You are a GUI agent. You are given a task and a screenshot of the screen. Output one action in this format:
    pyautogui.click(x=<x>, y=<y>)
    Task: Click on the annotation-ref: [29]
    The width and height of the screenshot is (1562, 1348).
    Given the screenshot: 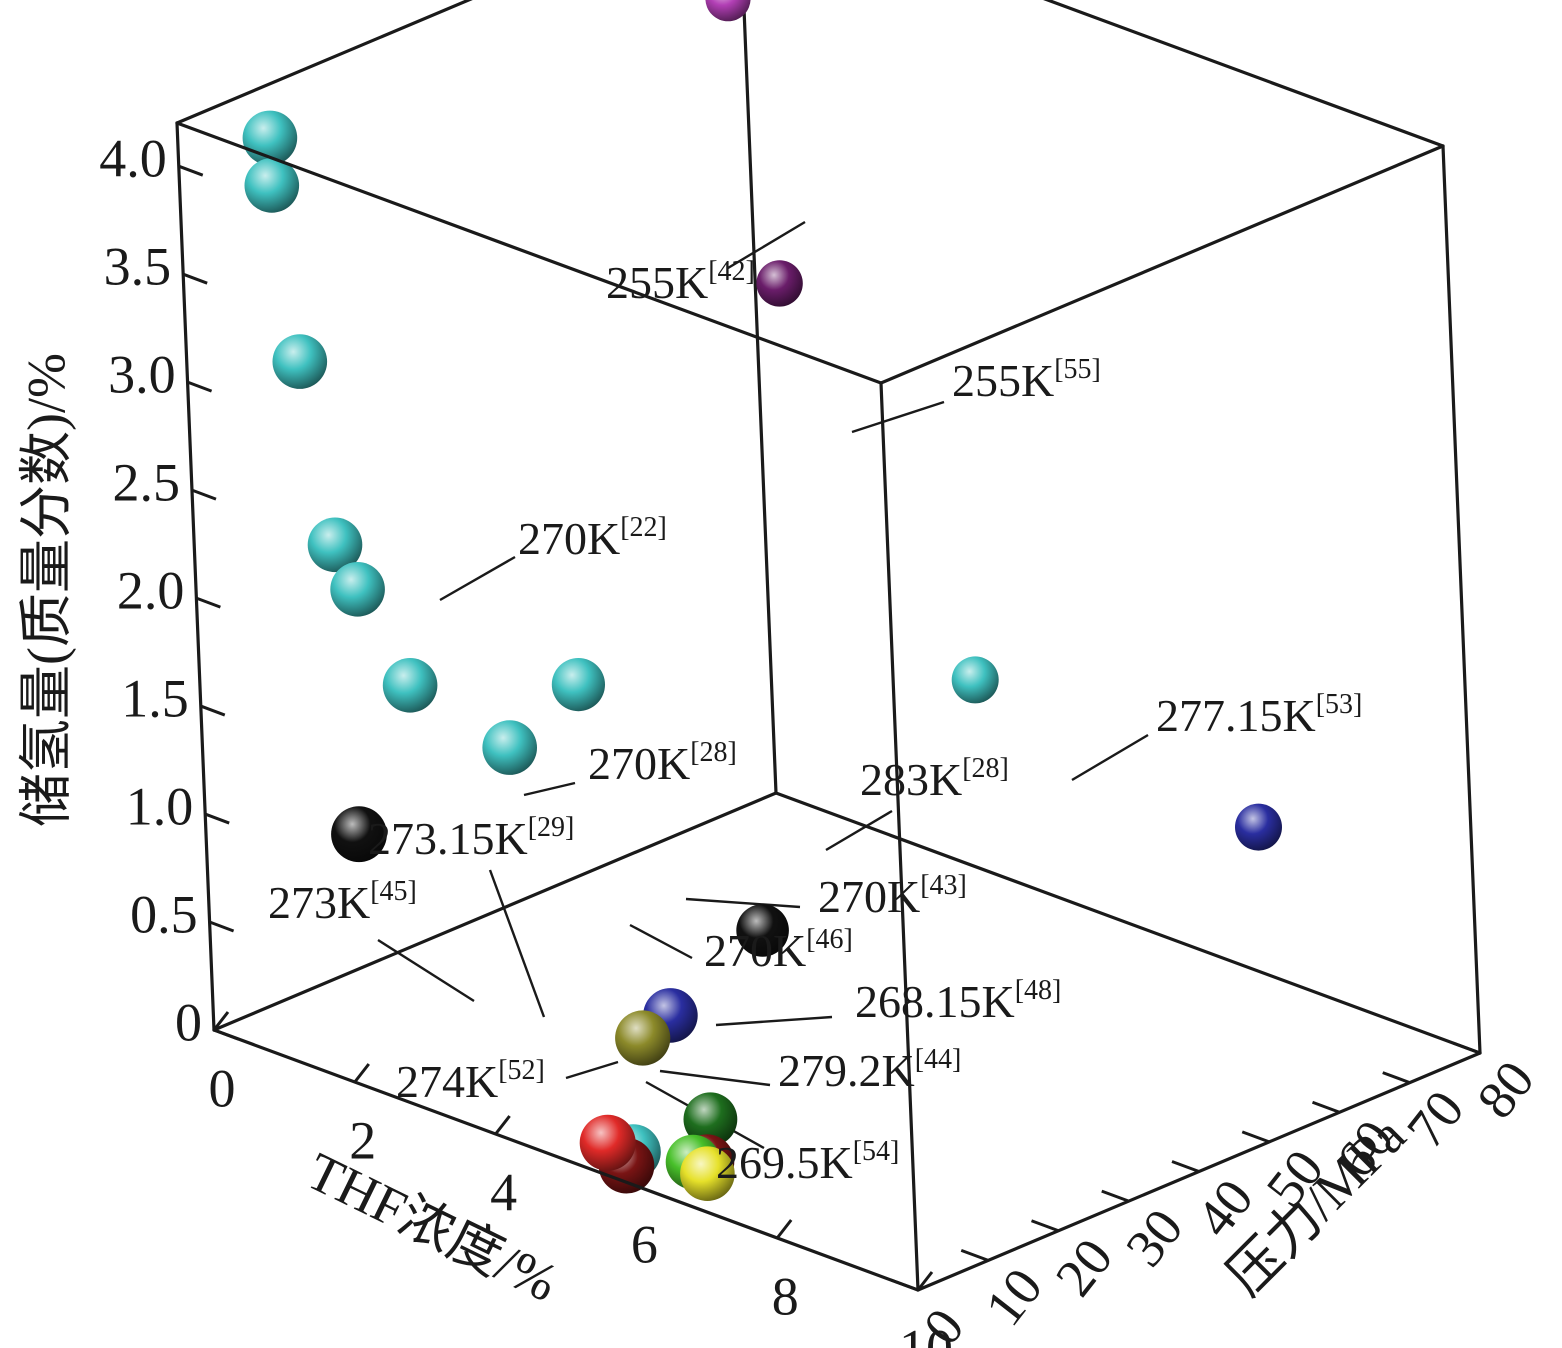 What is the action you would take?
    pyautogui.click(x=551, y=827)
    